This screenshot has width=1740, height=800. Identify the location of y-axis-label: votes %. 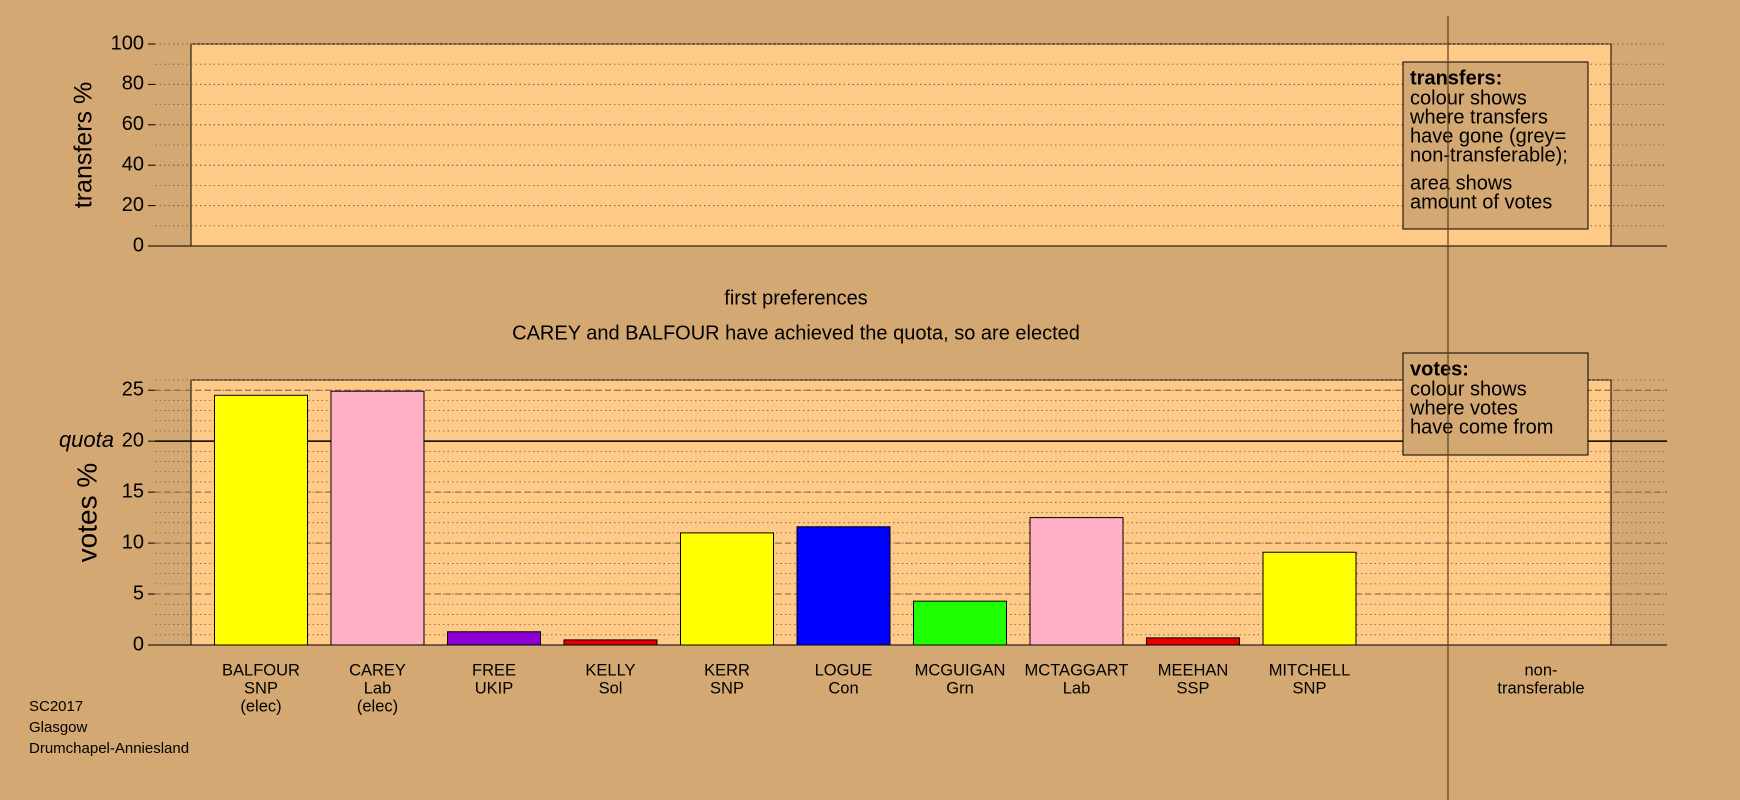
(86, 513).